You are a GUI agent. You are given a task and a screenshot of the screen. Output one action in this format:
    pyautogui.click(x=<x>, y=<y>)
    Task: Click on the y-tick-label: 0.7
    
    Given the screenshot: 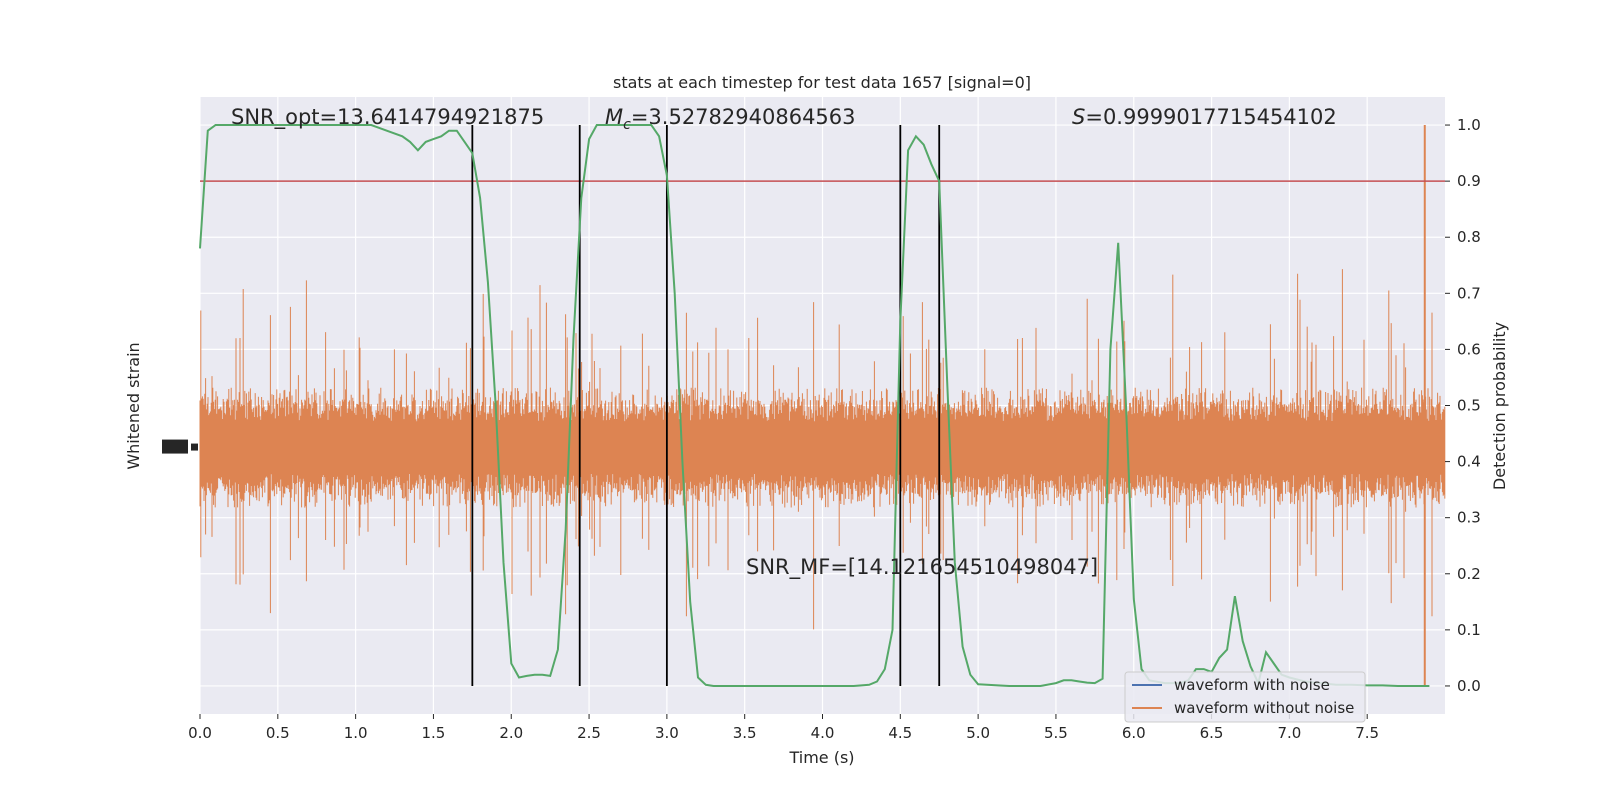 What is the action you would take?
    pyautogui.click(x=1469, y=293)
    